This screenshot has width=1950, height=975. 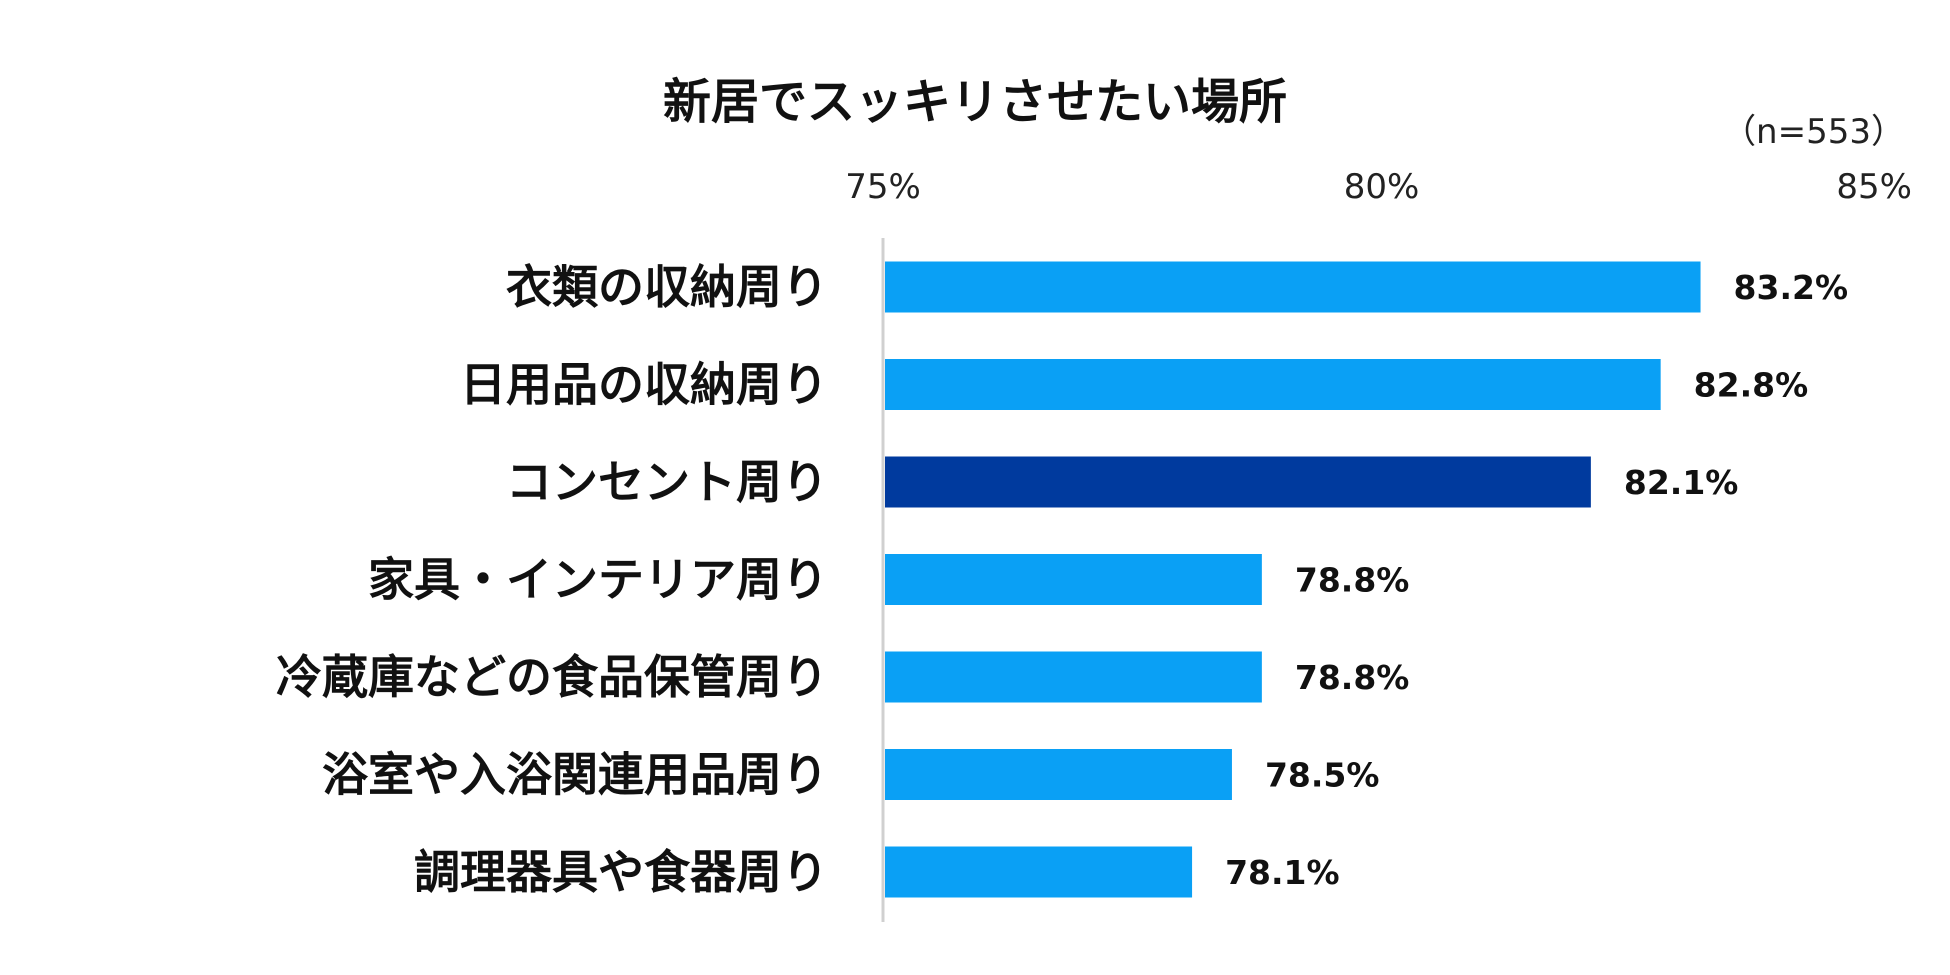 I want to click on x-tick-label: 75%, so click(x=883, y=187).